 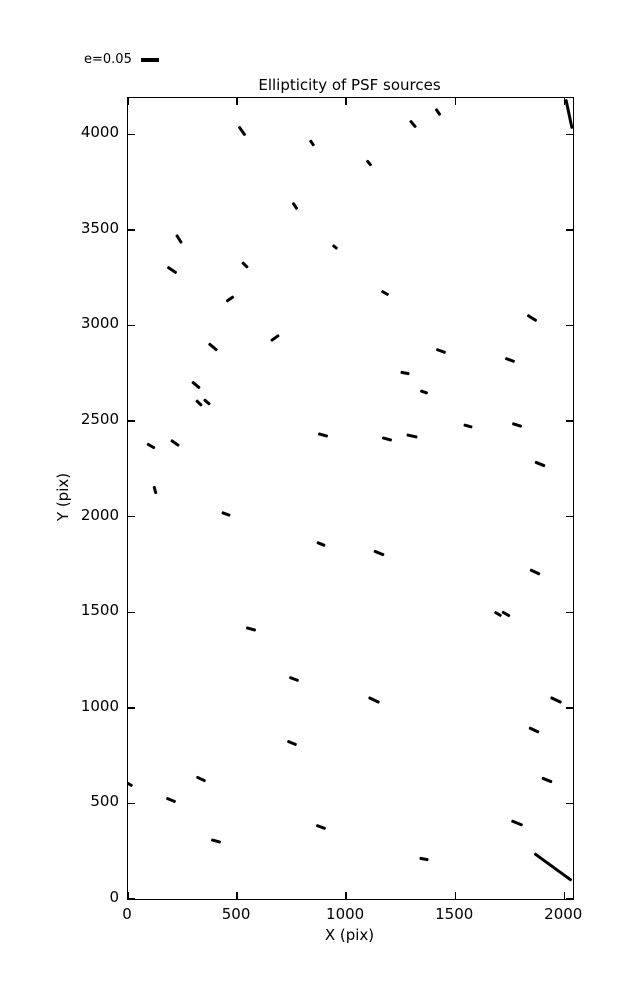 What do you see at coordinates (149, 60) in the screenshot?
I see `legend-line-icon` at bounding box center [149, 60].